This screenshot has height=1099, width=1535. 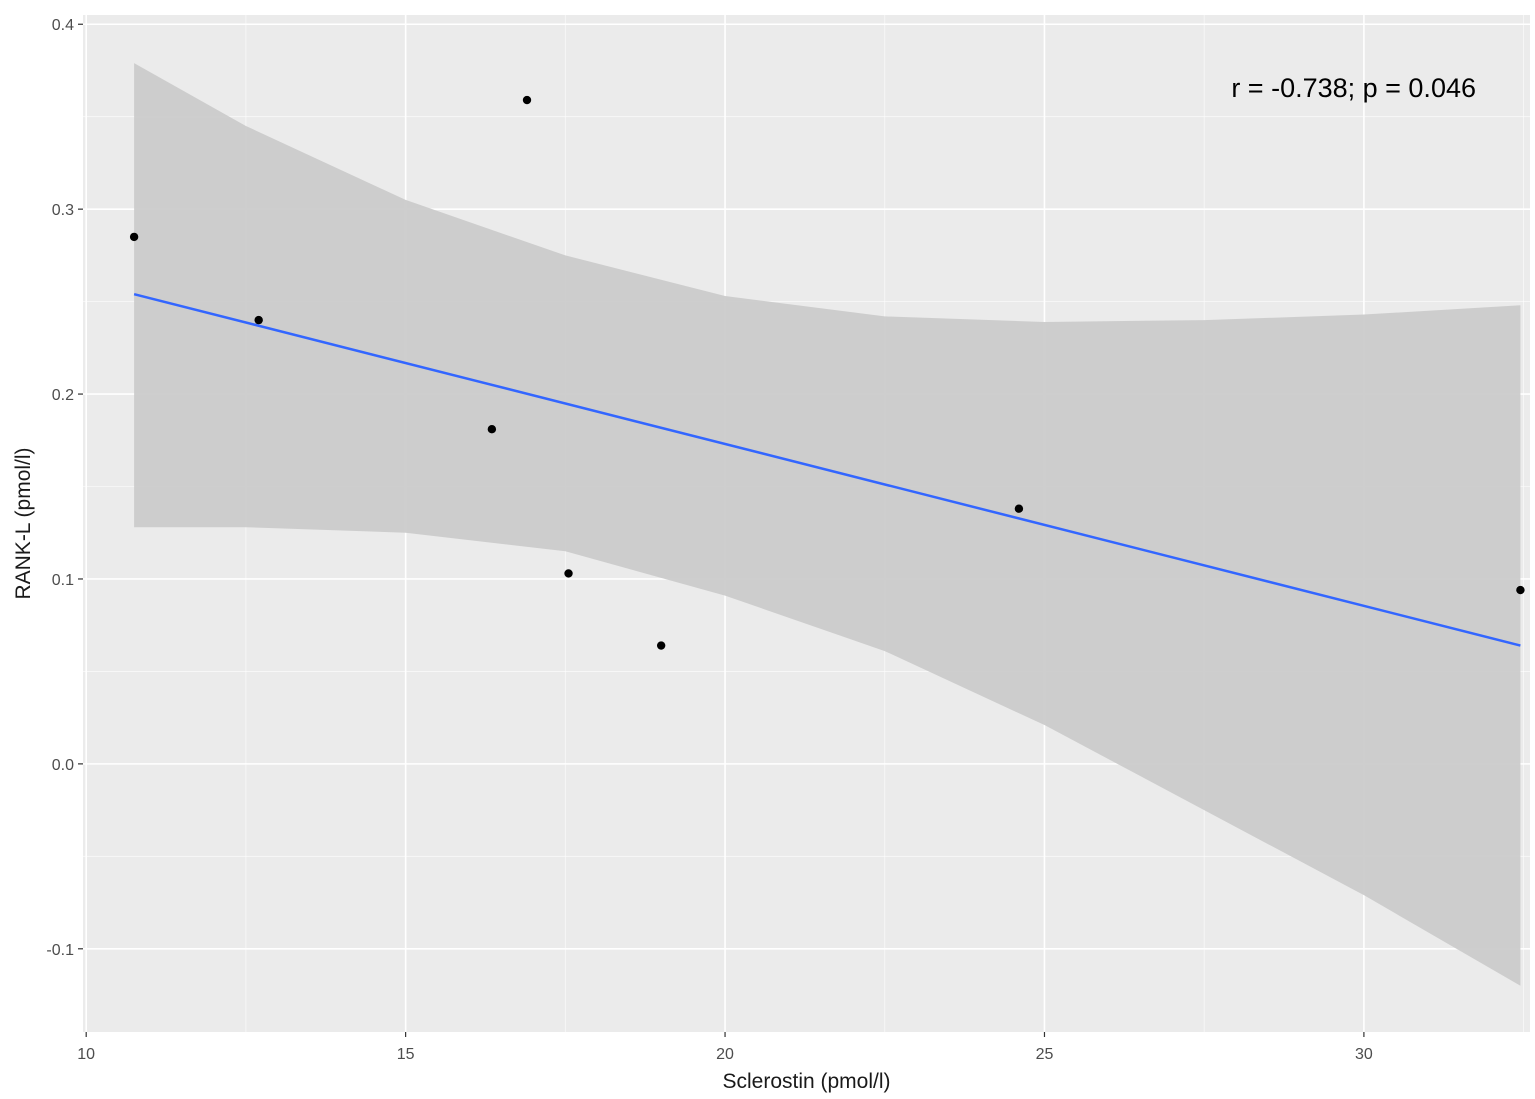 What do you see at coordinates (406, 1054) in the screenshot?
I see `x-tick-label: 15` at bounding box center [406, 1054].